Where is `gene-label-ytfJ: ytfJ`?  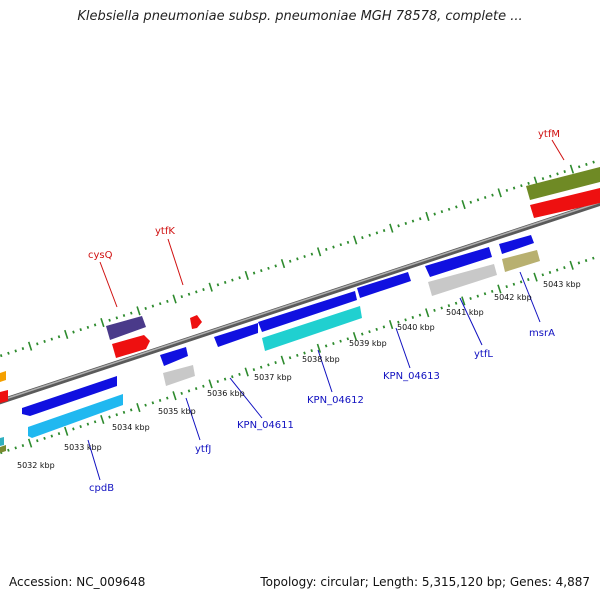 gene-label-ytfJ: ytfJ is located at coordinates (203, 449).